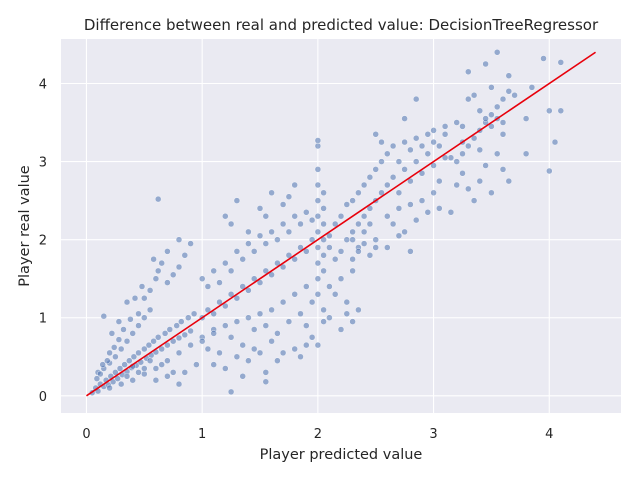 The height and width of the screenshot is (480, 640). Describe the element at coordinates (549, 434) in the screenshot. I see `x-tick-label: 4` at that location.